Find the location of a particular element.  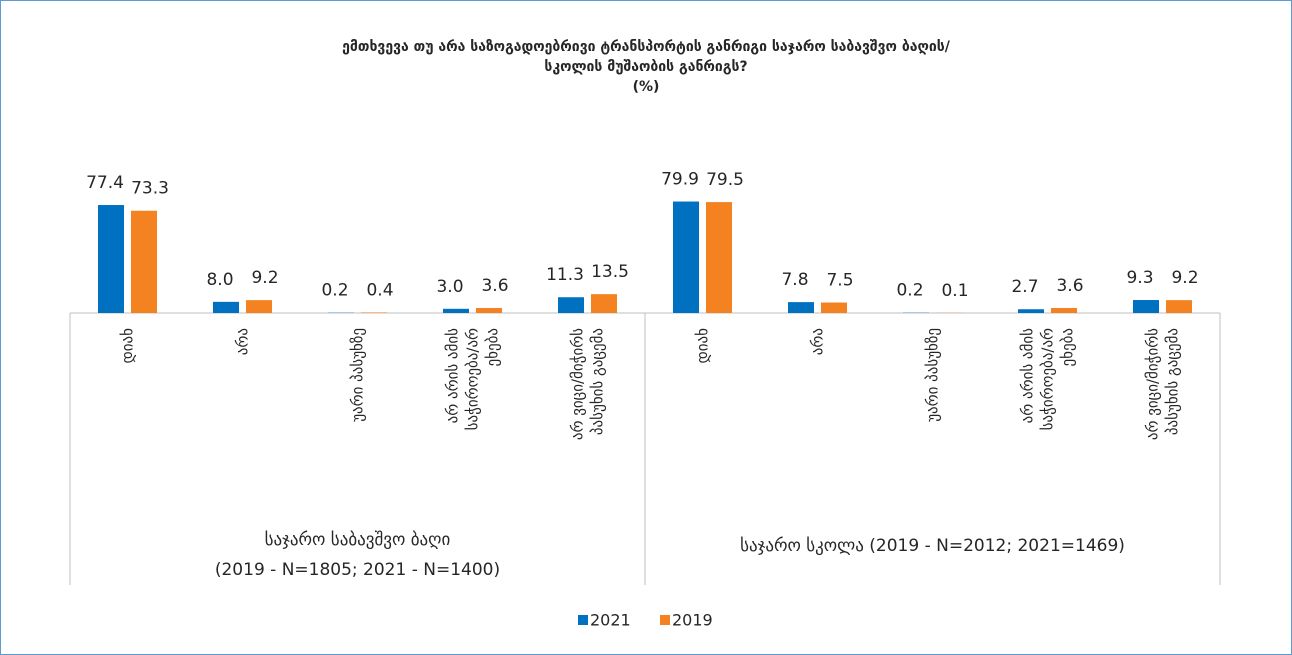

value-label: 9.3 is located at coordinates (1139, 278).